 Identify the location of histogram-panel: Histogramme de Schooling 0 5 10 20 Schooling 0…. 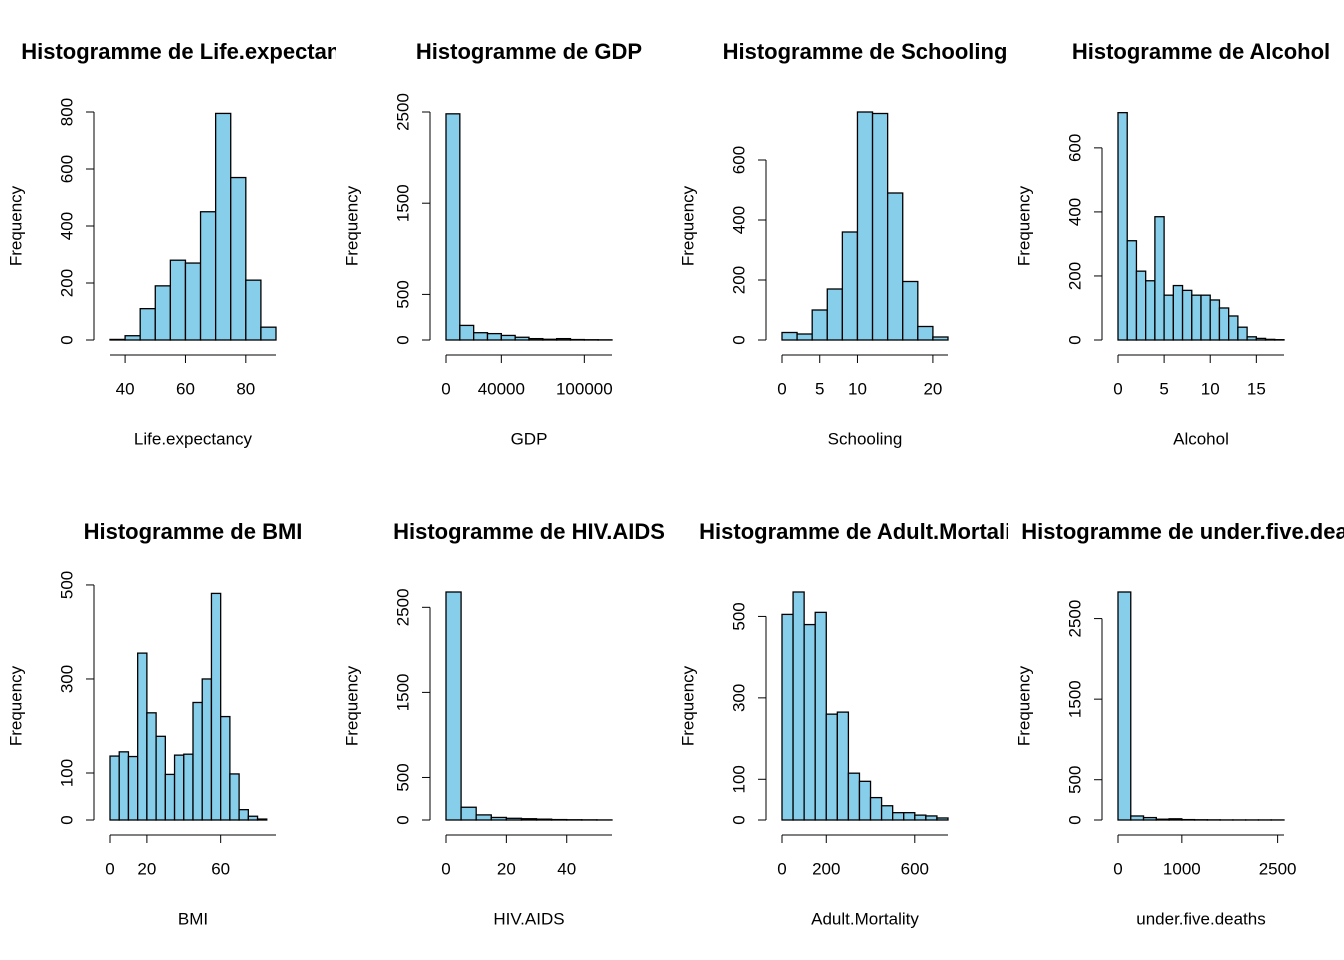
(842, 244).